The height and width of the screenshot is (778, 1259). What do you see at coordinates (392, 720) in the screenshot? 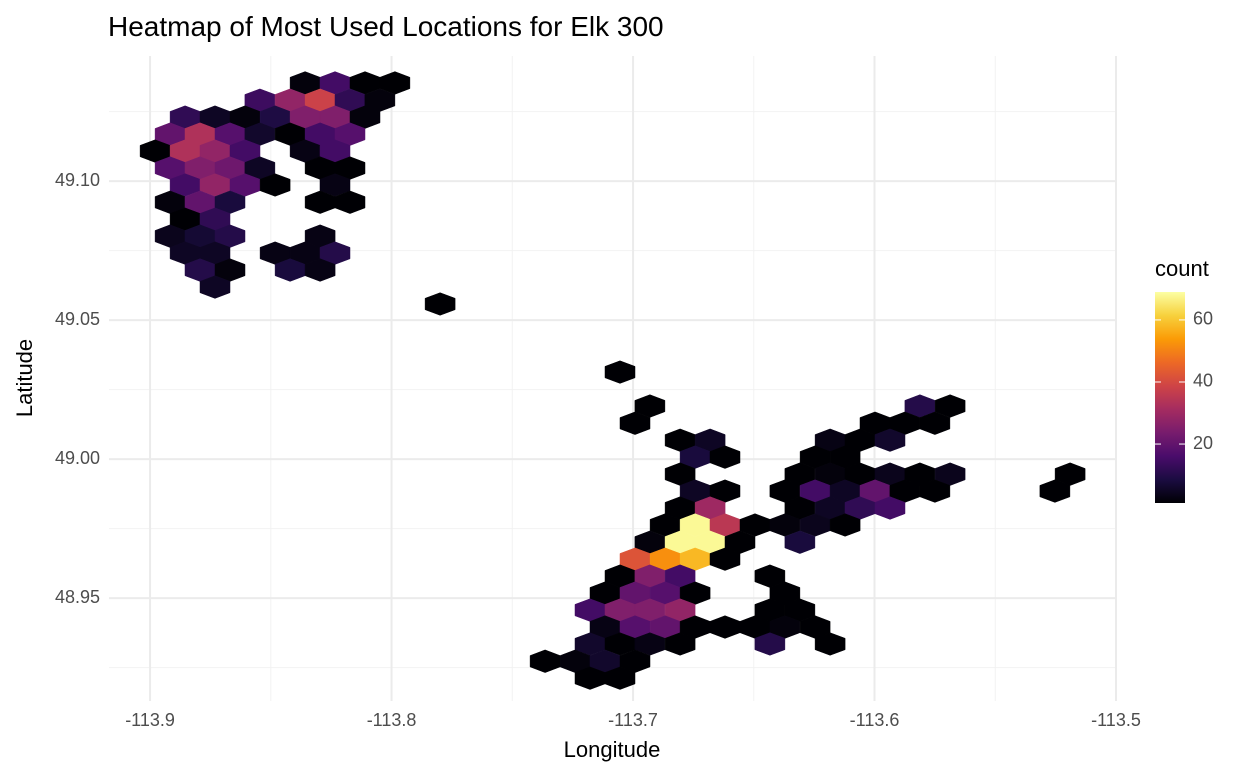
I see `x-tick-label: -113.8` at bounding box center [392, 720].